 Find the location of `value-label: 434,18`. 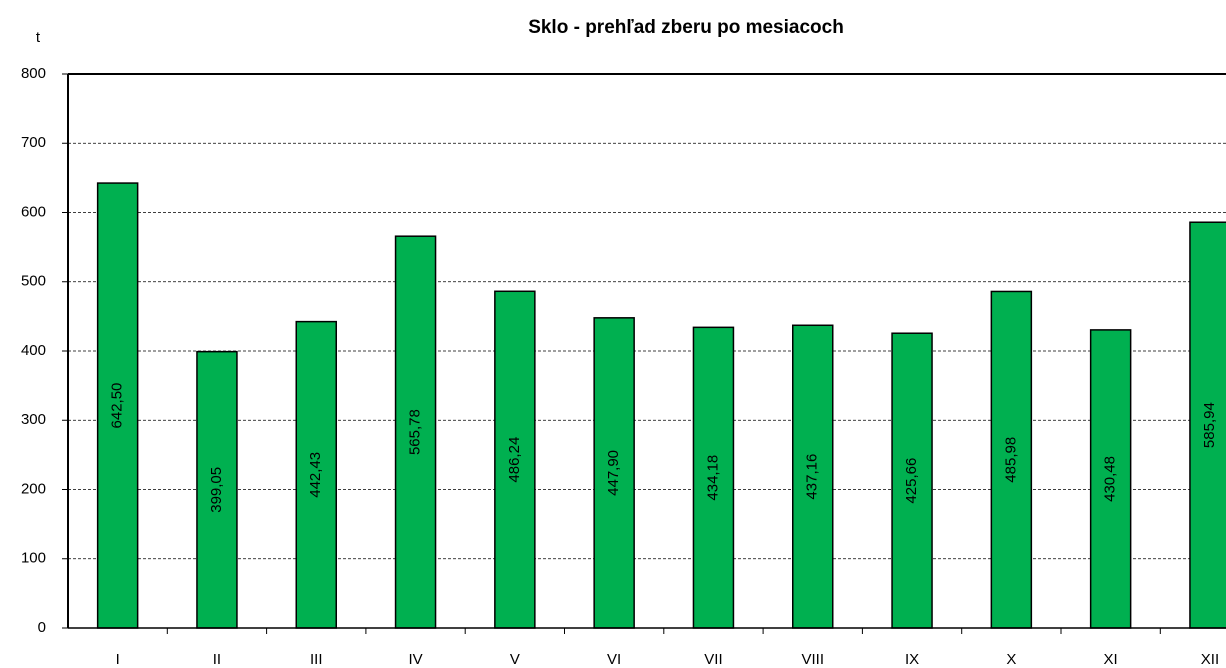

value-label: 434,18 is located at coordinates (712, 478).